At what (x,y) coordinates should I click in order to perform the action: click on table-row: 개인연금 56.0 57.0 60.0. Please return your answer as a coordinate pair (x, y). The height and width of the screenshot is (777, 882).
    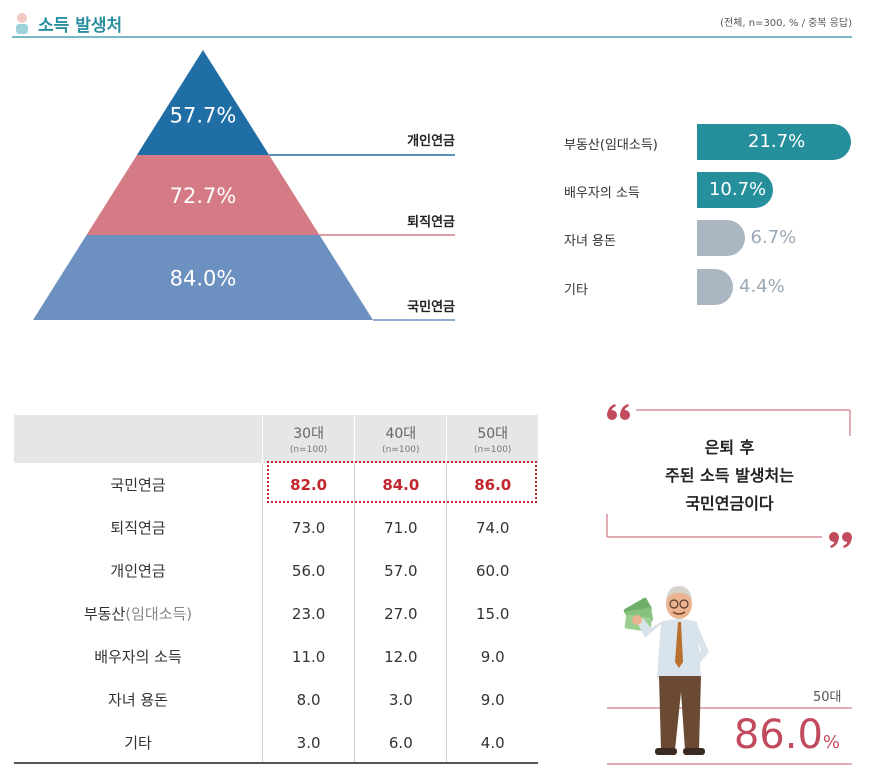
    Looking at the image, I should click on (276, 570).